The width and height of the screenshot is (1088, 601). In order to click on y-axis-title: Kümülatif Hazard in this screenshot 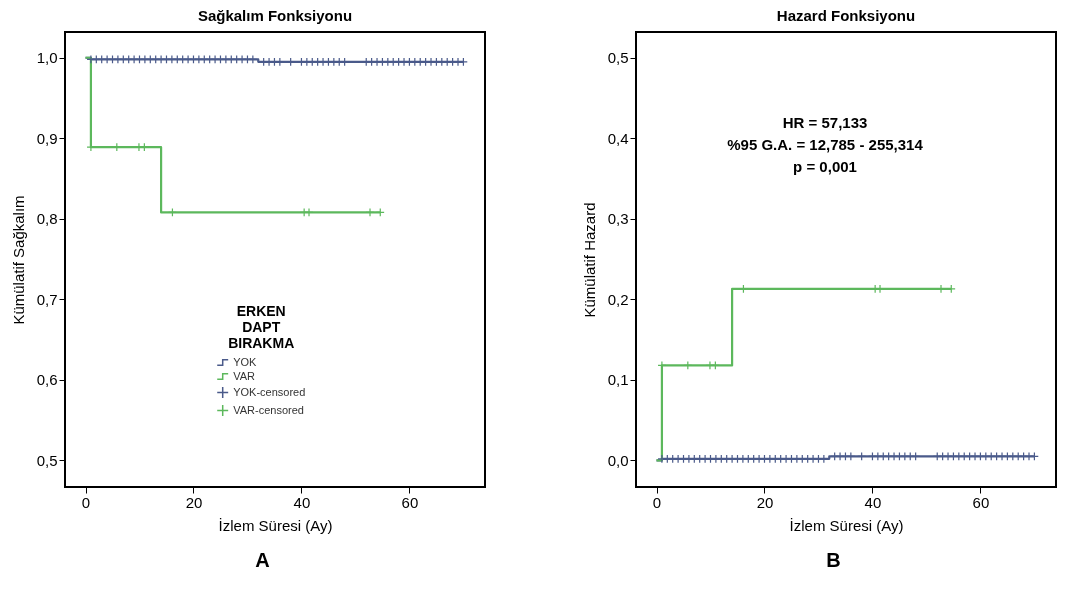, I will do `click(589, 260)`.